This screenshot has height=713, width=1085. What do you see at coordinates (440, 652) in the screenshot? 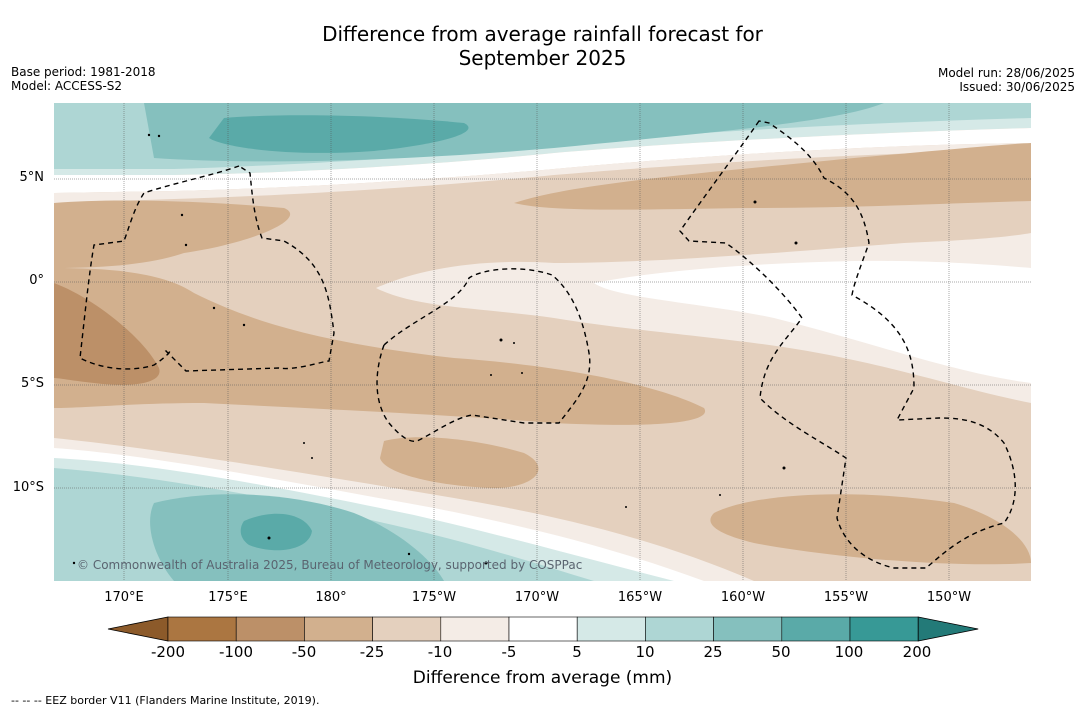
I see `colorbar-tick: -10` at bounding box center [440, 652].